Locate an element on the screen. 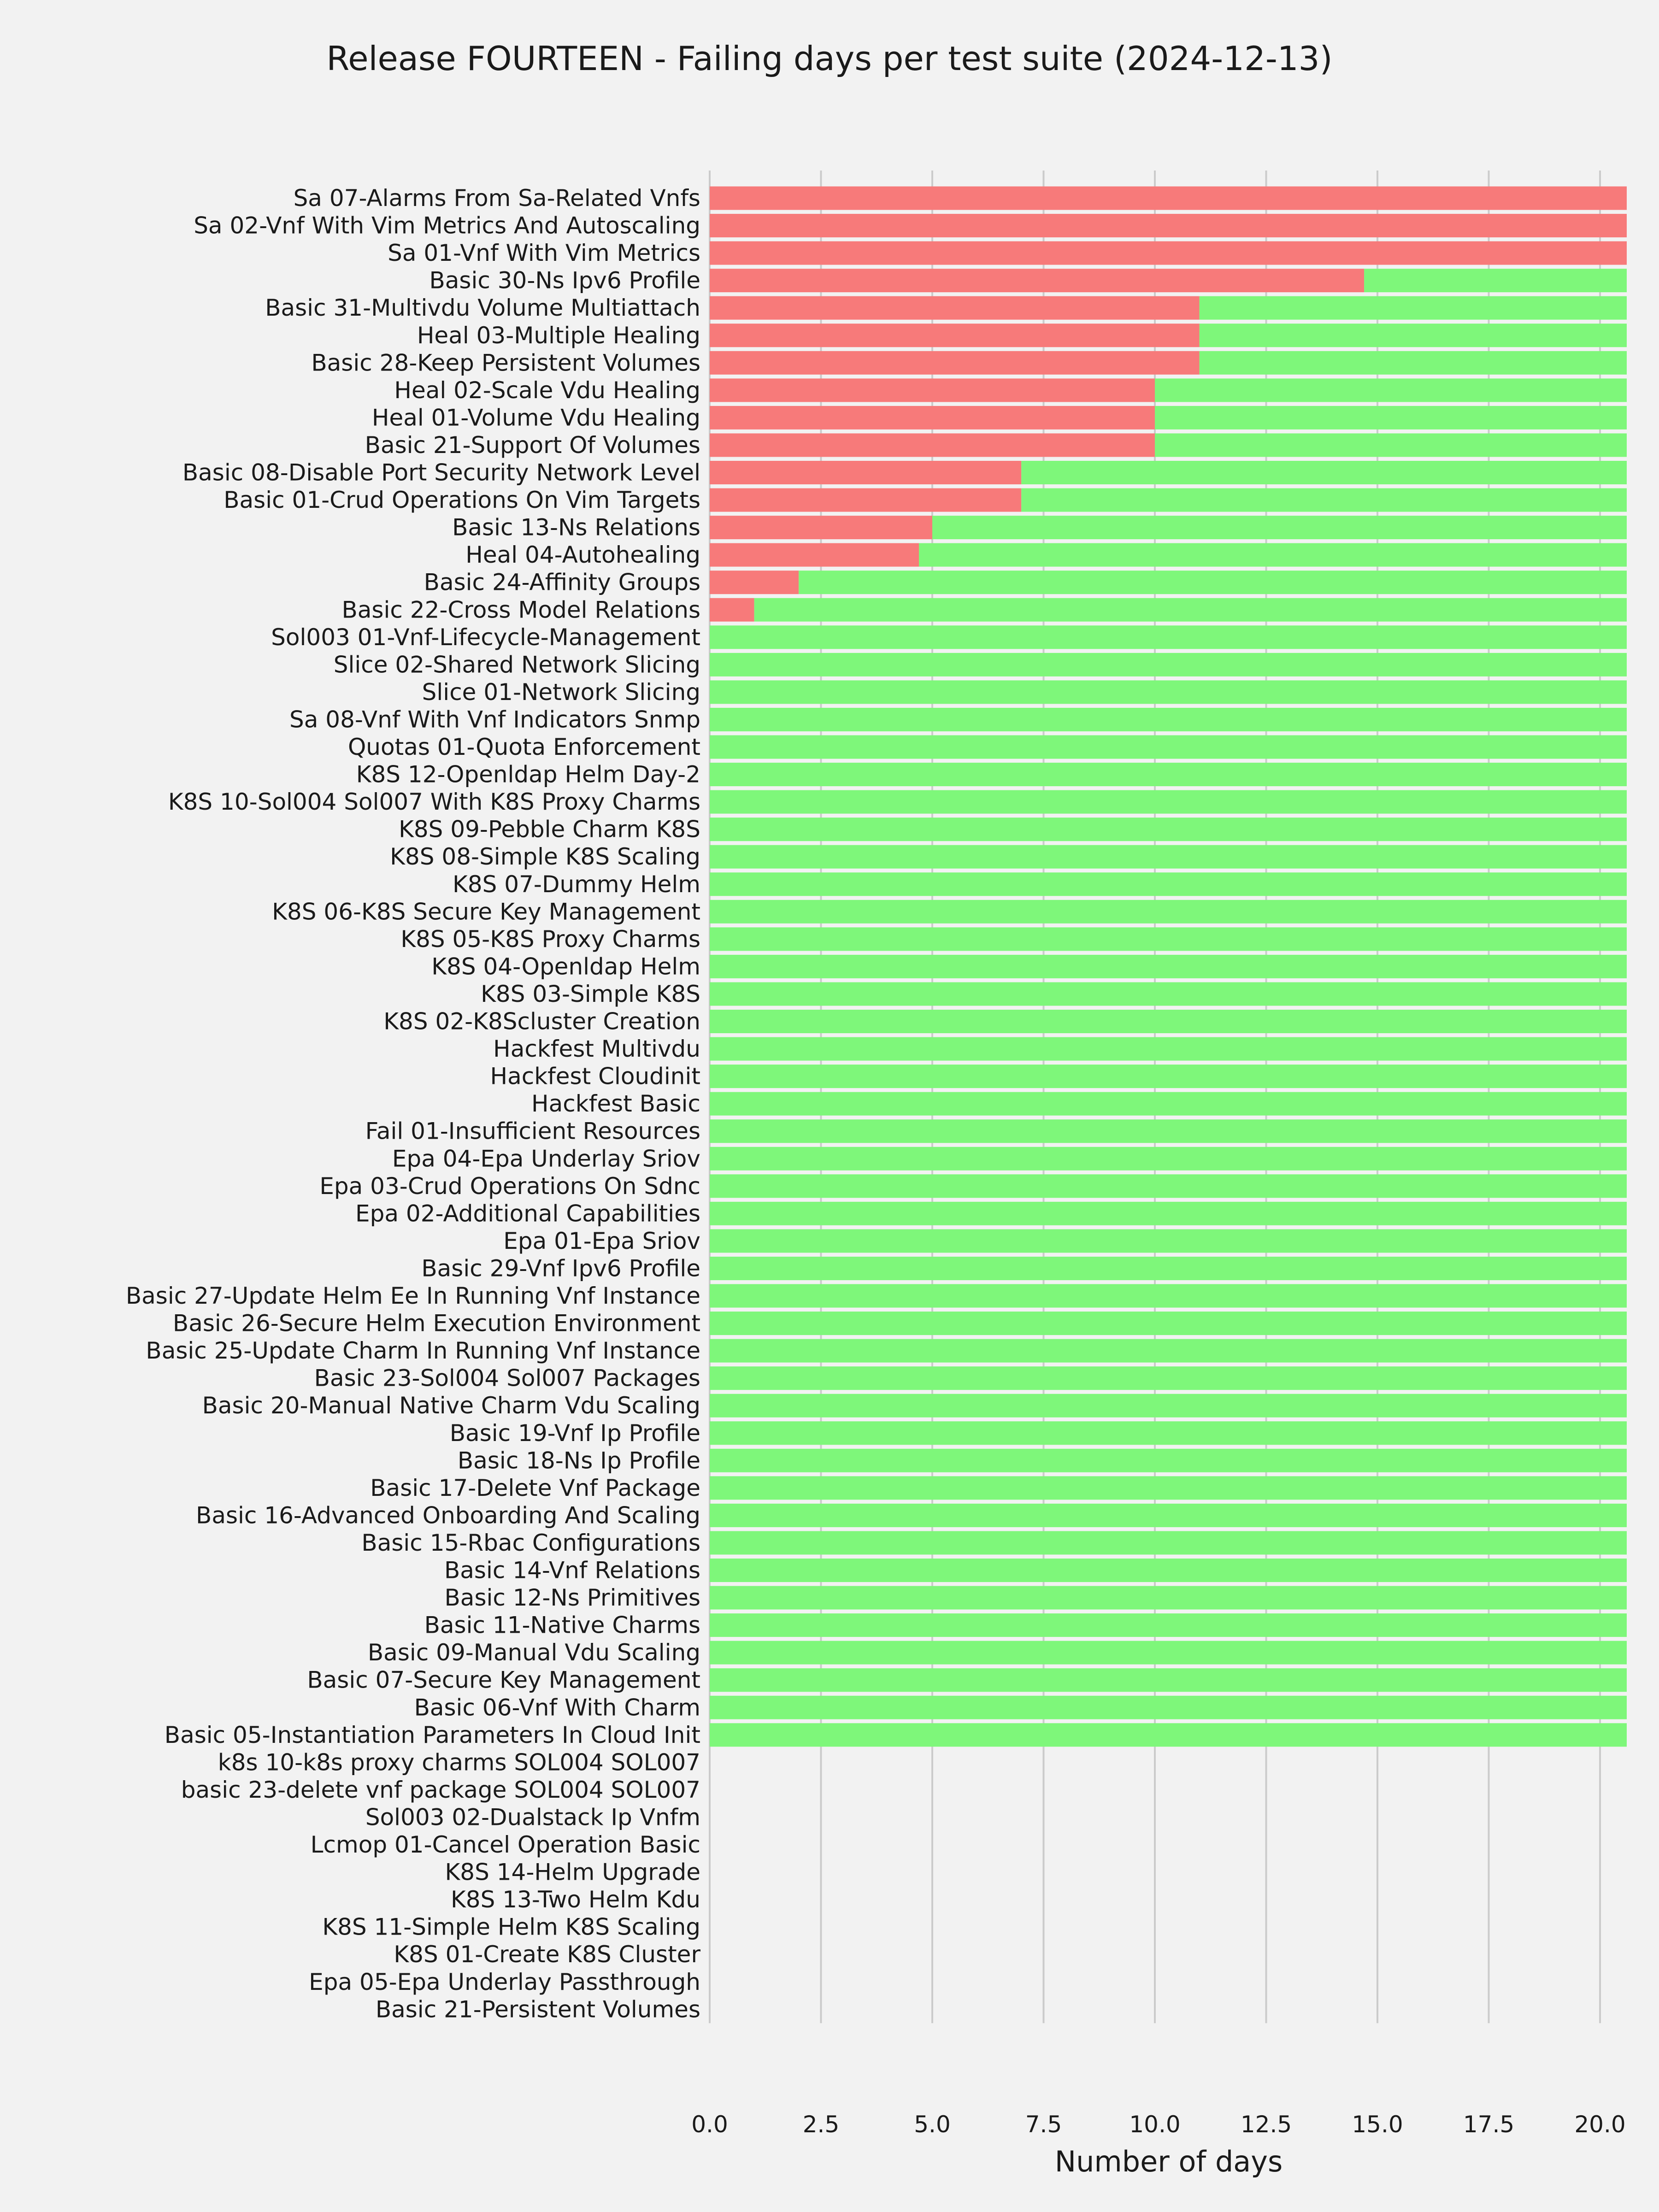 This screenshot has width=1659, height=2212. category-label: Basic 16-Advanced Onboarding And Scaling is located at coordinates (448, 1515).